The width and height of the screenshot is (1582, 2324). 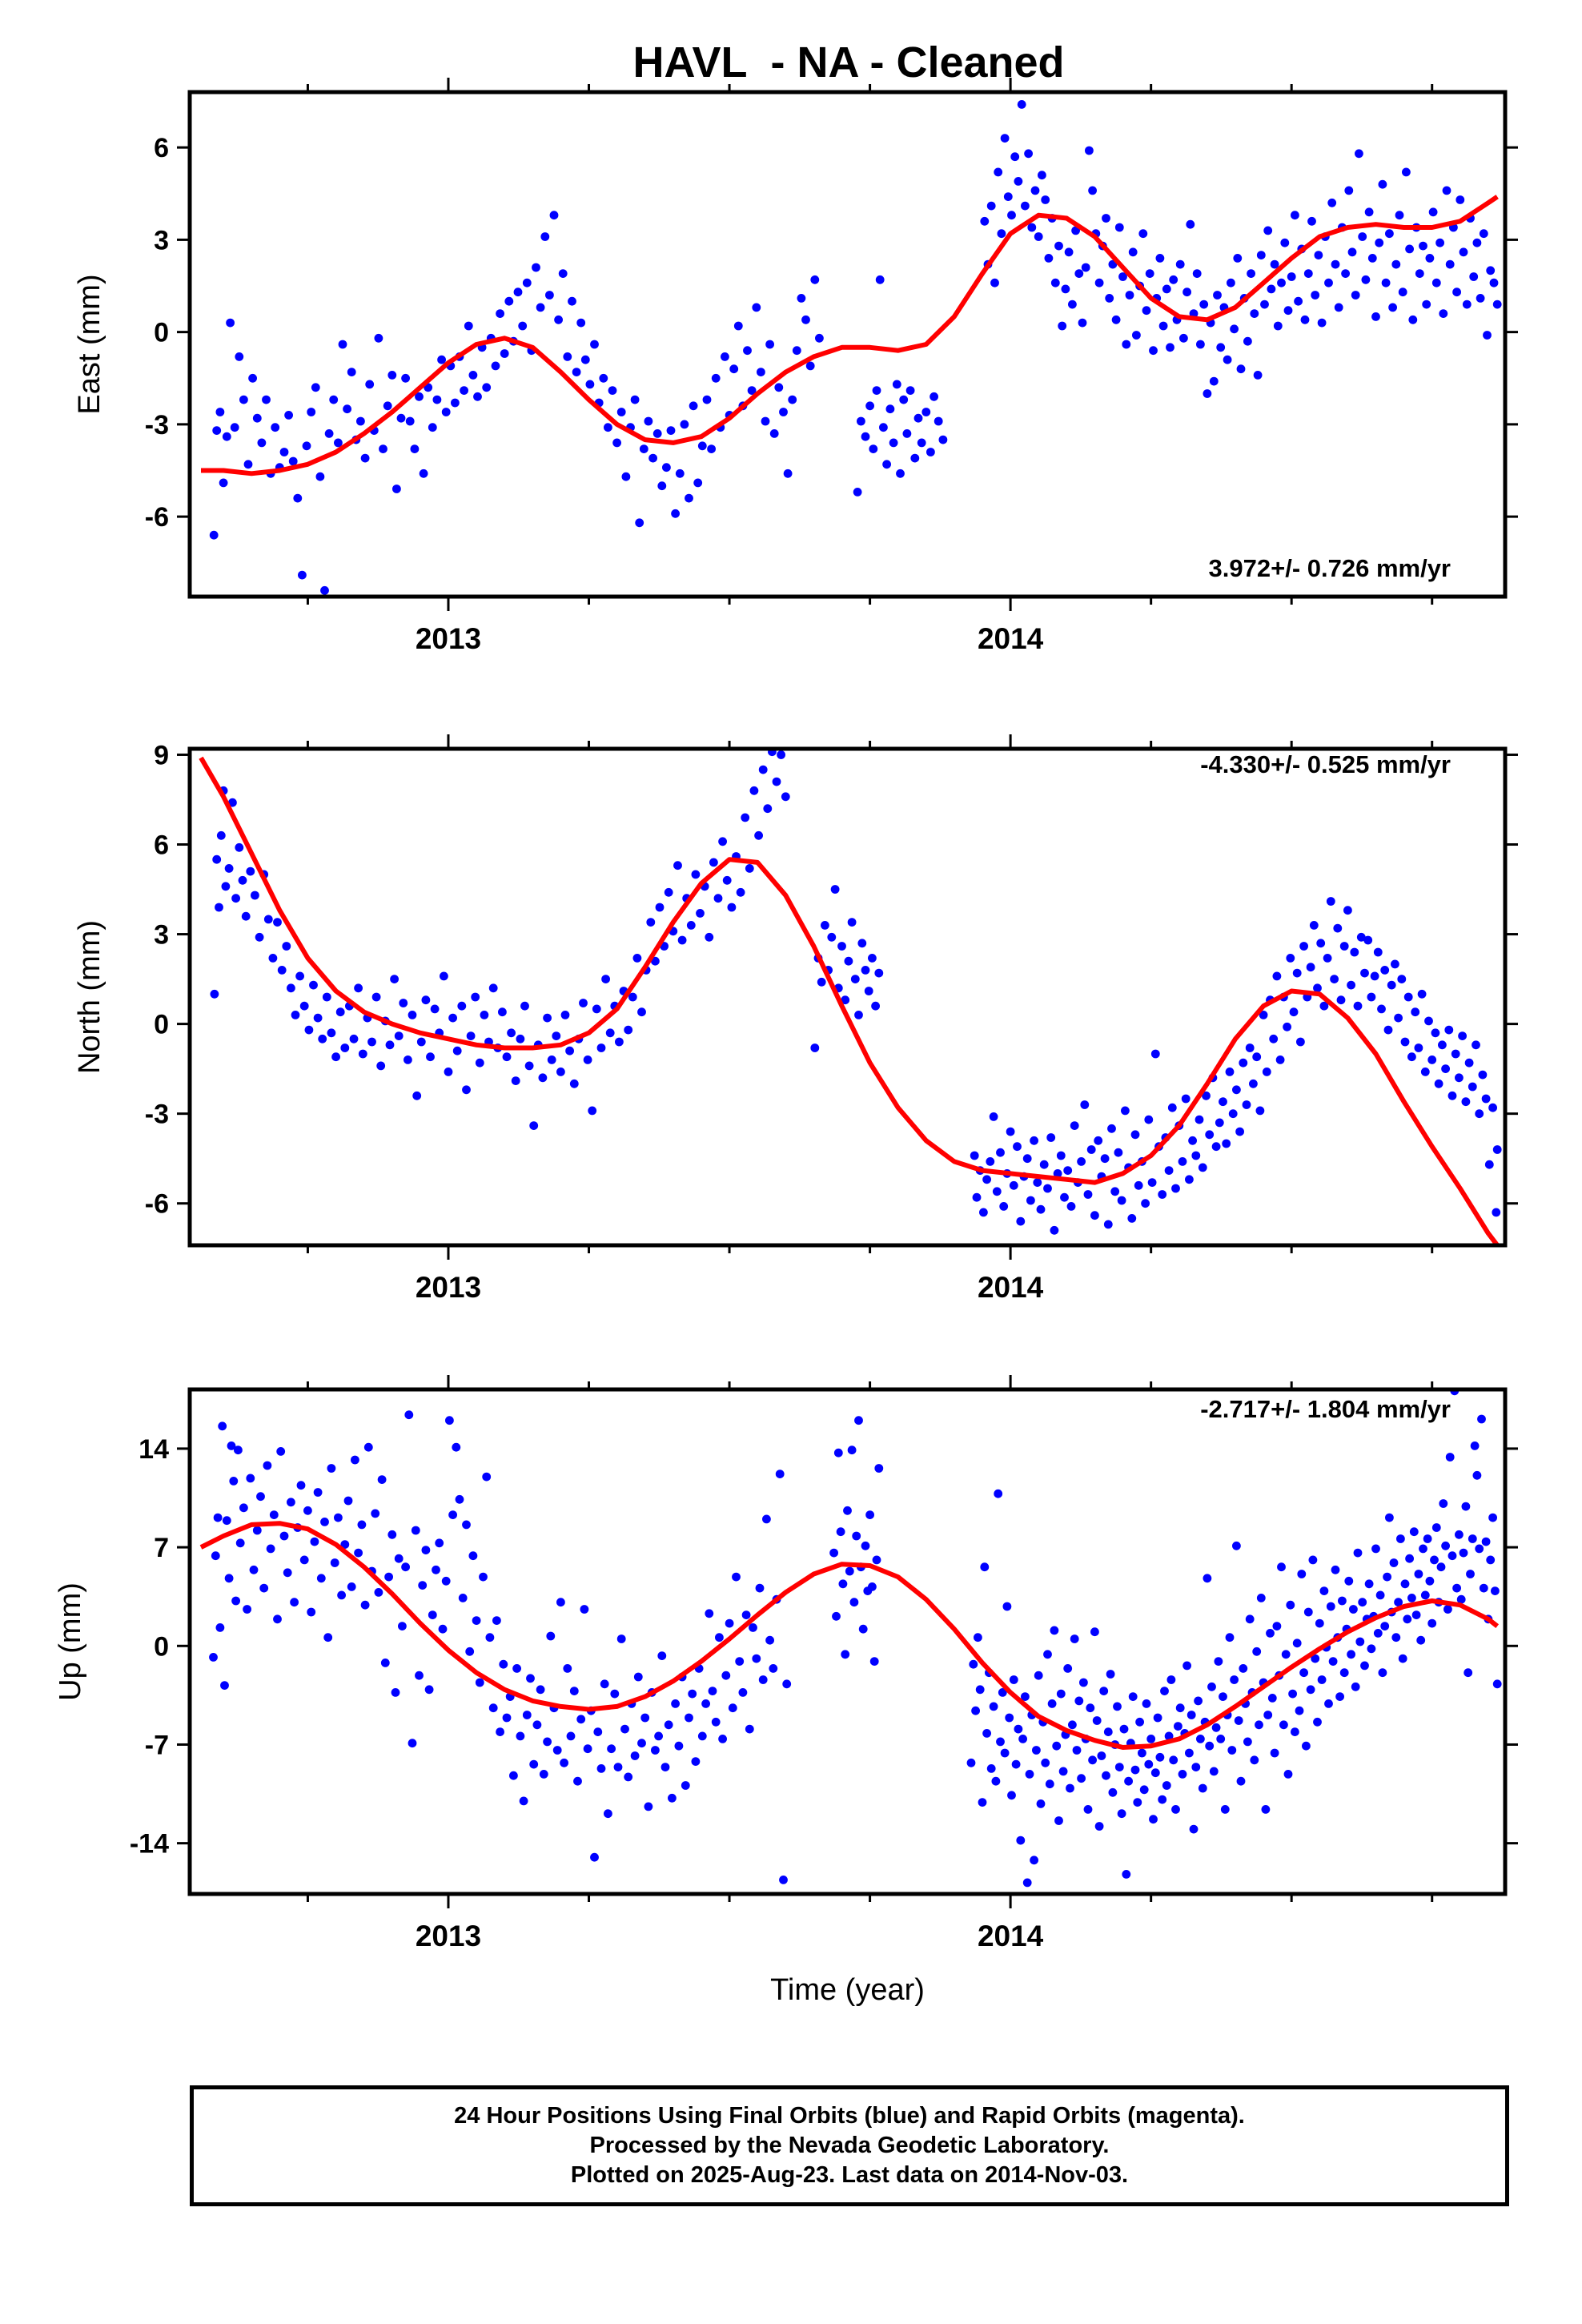 I want to click on north-y-tick-label: 6, so click(x=161, y=845).